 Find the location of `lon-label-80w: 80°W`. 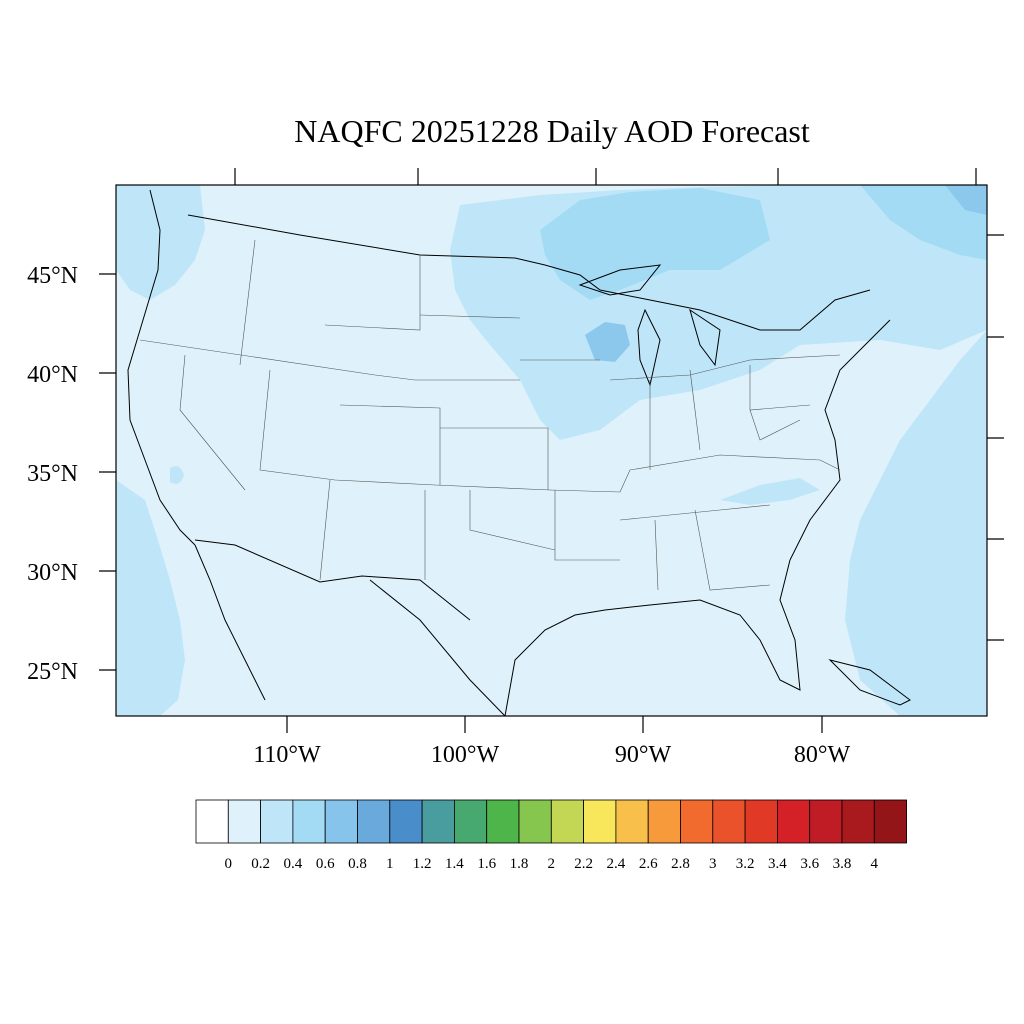

lon-label-80w: 80°W is located at coordinates (822, 755).